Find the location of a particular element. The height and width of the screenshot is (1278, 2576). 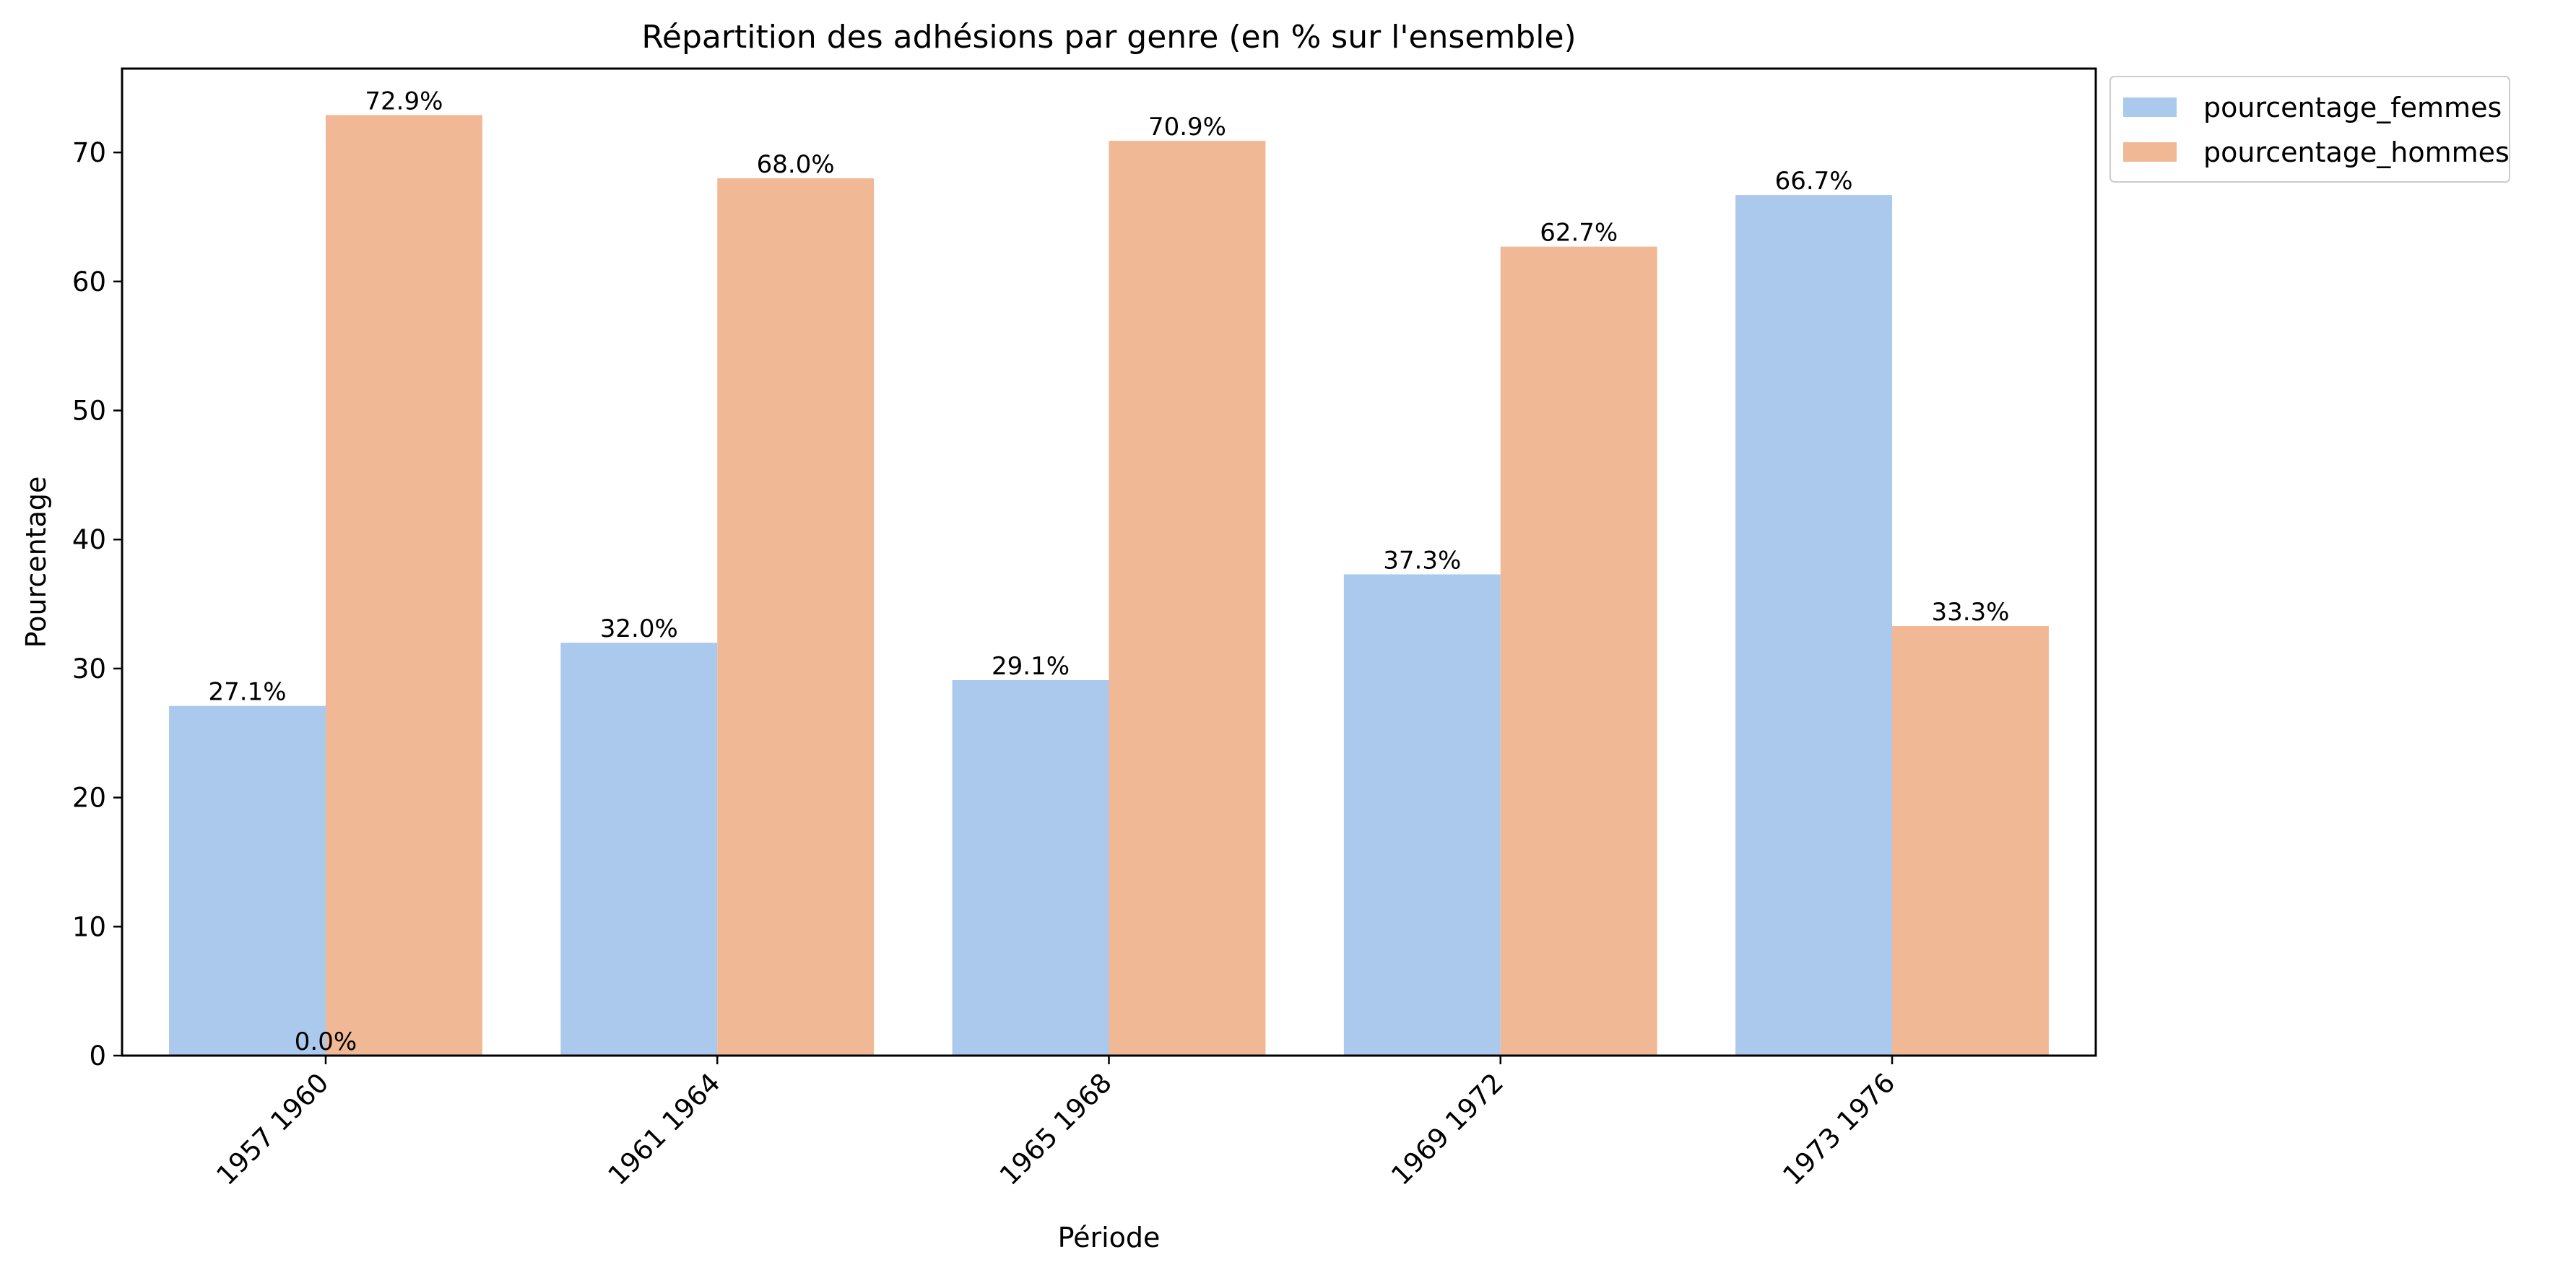

data-label-pourcentage_hommes-4: 33.3% is located at coordinates (1970, 613).